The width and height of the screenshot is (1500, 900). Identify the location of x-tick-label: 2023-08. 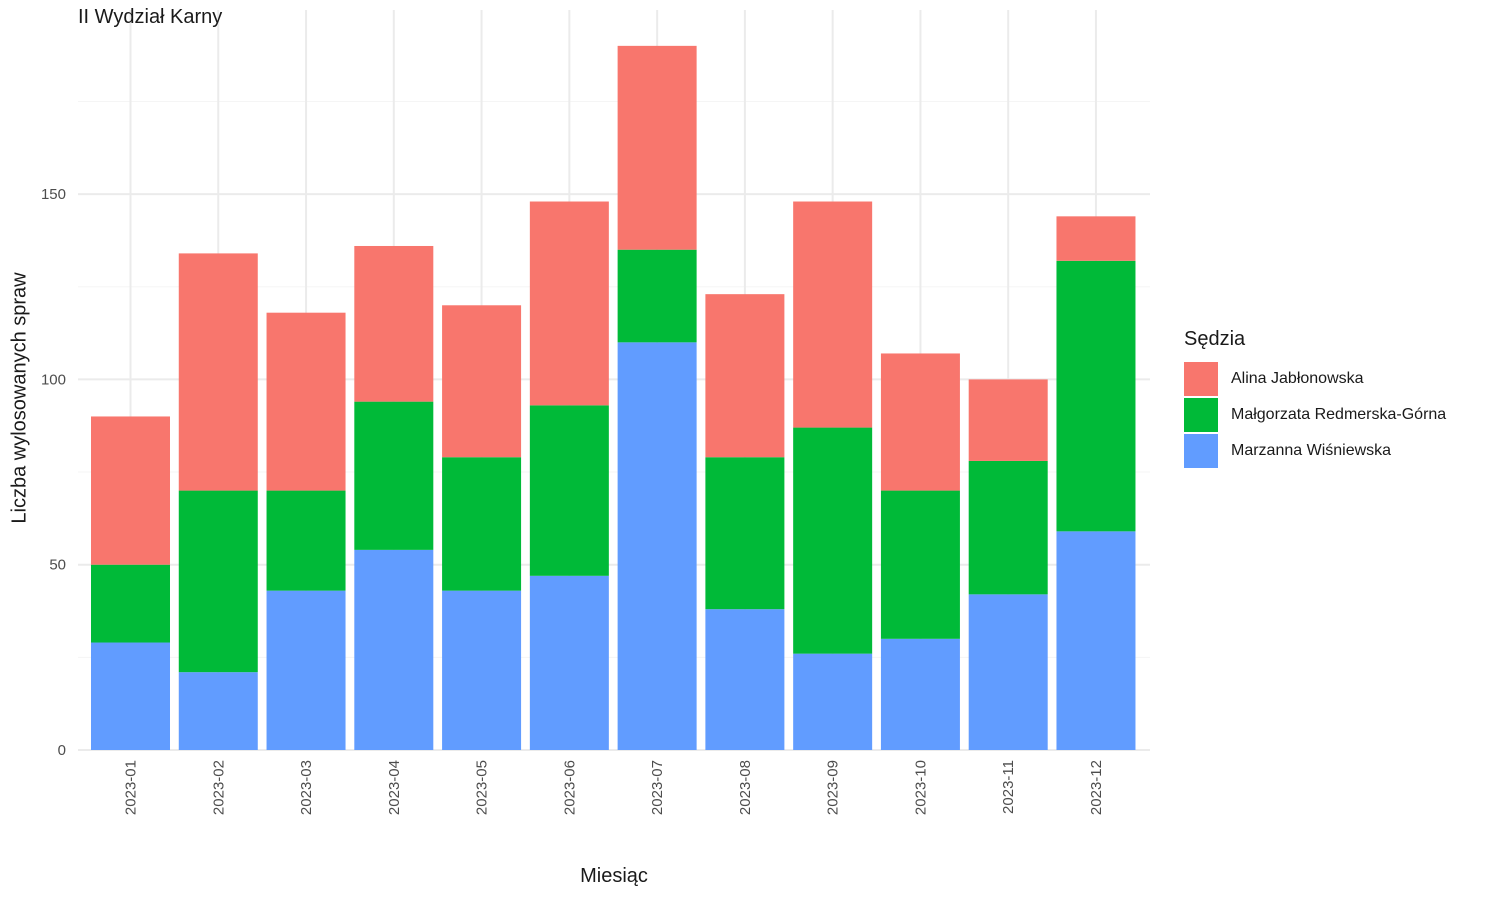
(745, 787).